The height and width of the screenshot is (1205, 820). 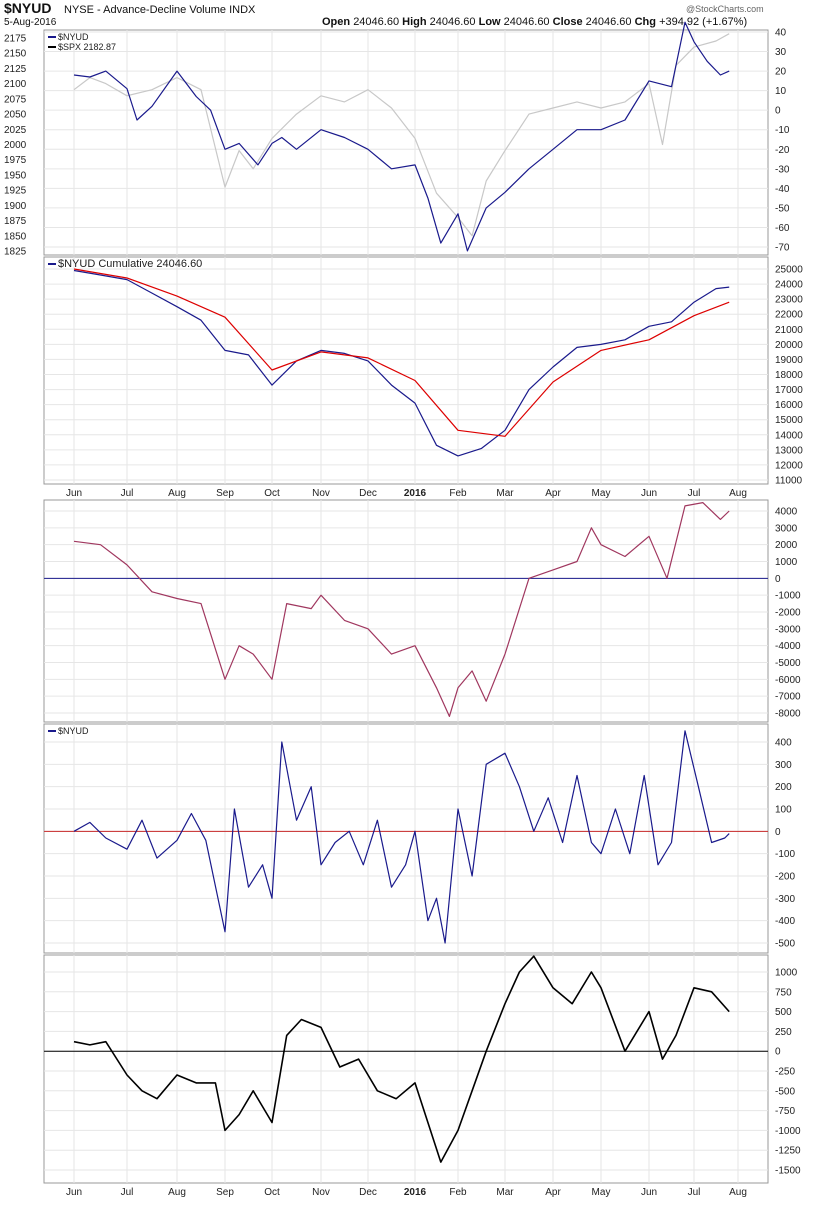 What do you see at coordinates (649, 493) in the screenshot?
I see `month-label: Jun` at bounding box center [649, 493].